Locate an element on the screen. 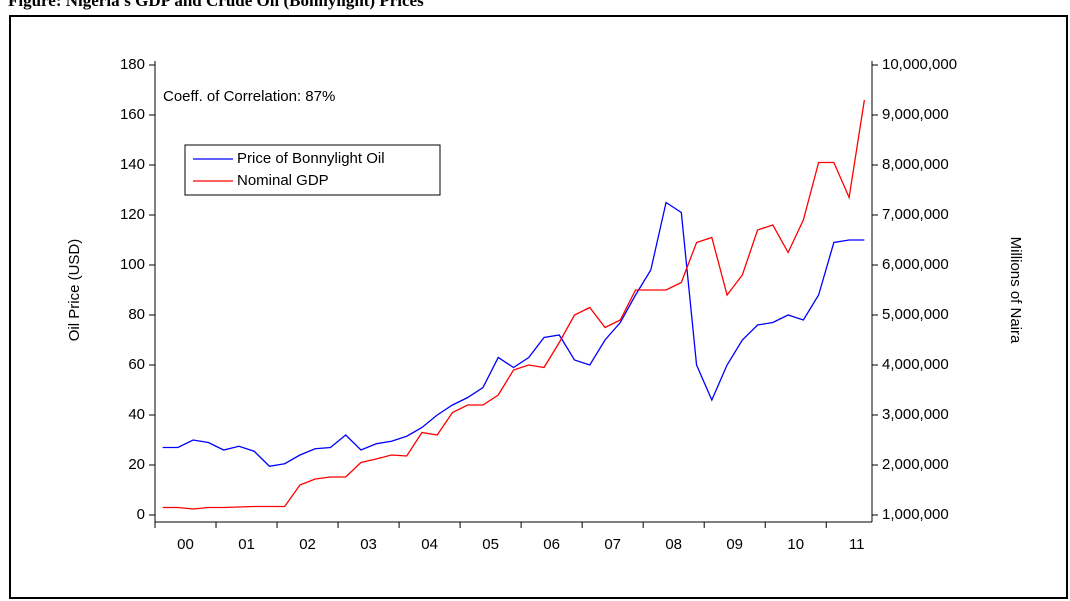 The width and height of the screenshot is (1070, 601). y-tick-label: 160 is located at coordinates (132, 114).